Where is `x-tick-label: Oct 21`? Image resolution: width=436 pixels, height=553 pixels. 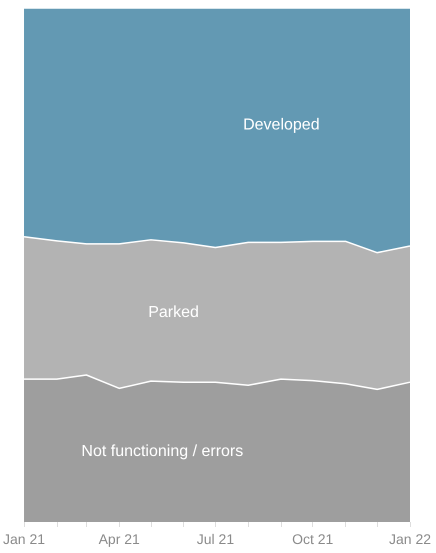 x-tick-label: Oct 21 is located at coordinates (313, 539).